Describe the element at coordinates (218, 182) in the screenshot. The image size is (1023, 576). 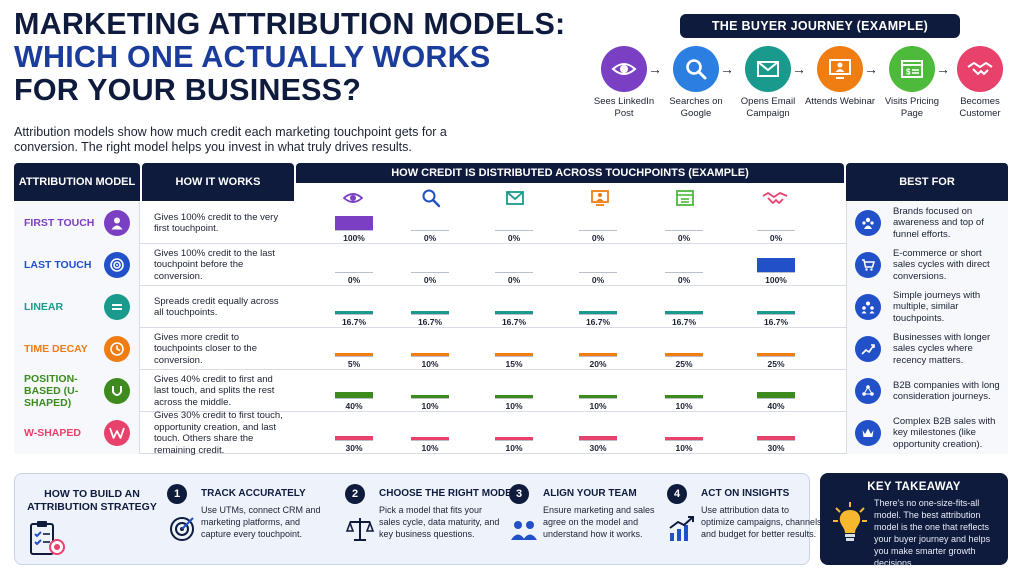
I see `header-how: HOW IT WORKS` at that location.